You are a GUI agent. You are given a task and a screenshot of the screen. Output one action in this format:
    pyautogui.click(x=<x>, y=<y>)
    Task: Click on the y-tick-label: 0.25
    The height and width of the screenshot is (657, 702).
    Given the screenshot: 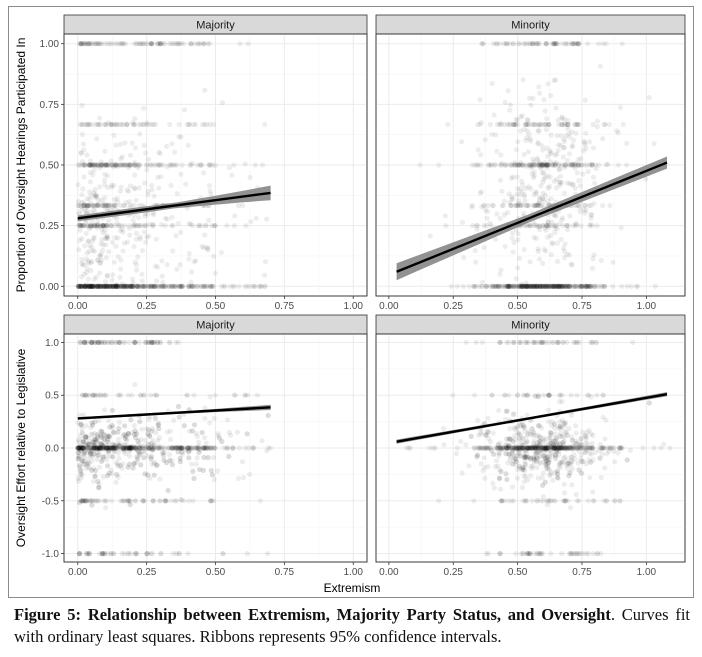 What is the action you would take?
    pyautogui.click(x=50, y=226)
    